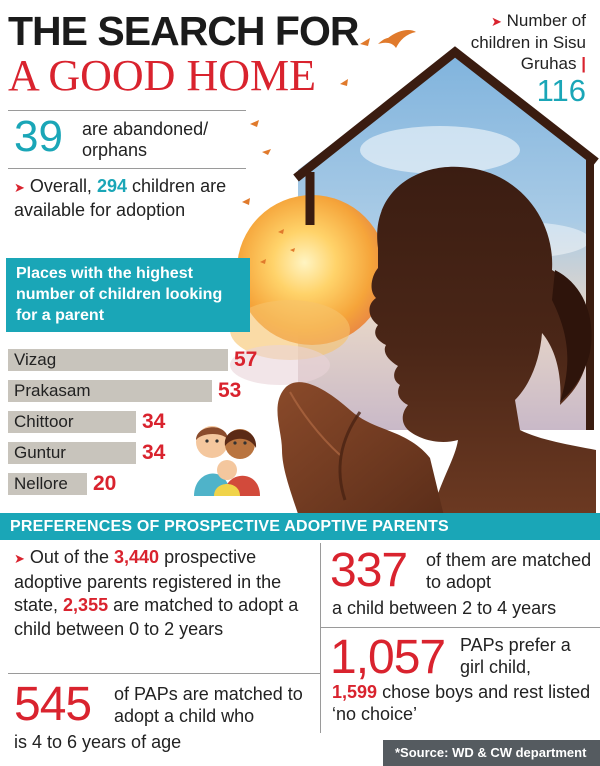 The height and width of the screenshot is (766, 600). I want to click on hand, so click(361, 451).